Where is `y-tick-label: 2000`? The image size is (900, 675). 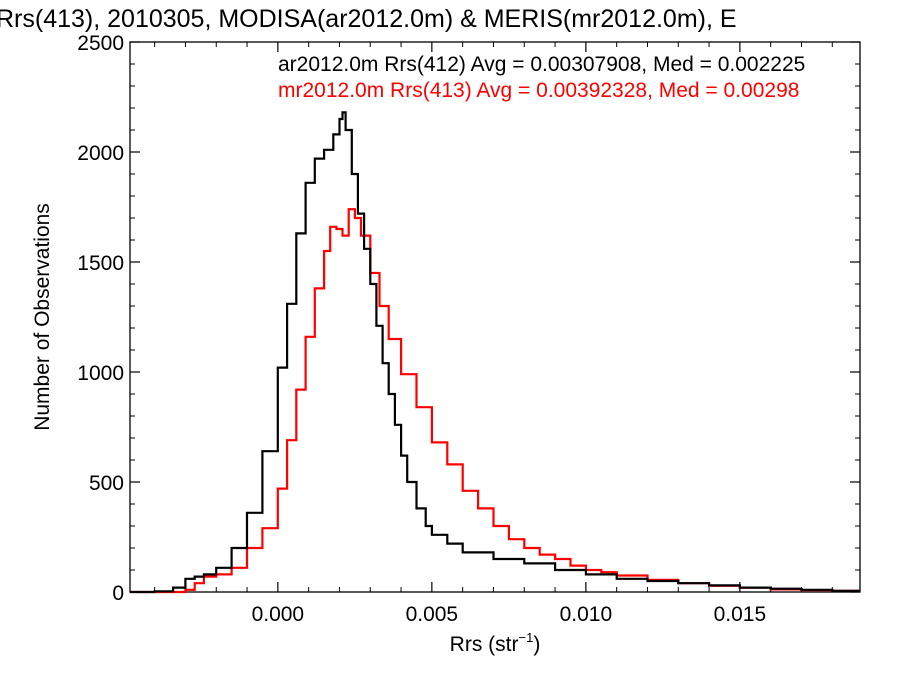
y-tick-label: 2000 is located at coordinates (100, 153).